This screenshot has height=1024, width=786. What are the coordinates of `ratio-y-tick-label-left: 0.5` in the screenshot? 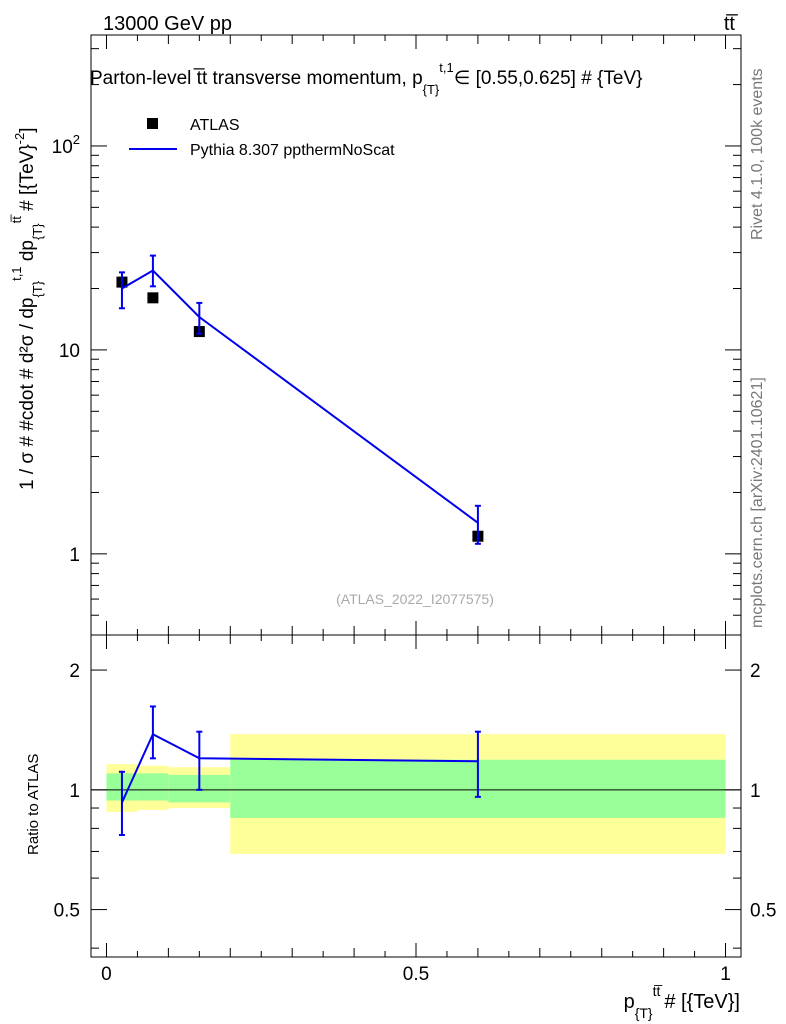 It's located at (67, 911).